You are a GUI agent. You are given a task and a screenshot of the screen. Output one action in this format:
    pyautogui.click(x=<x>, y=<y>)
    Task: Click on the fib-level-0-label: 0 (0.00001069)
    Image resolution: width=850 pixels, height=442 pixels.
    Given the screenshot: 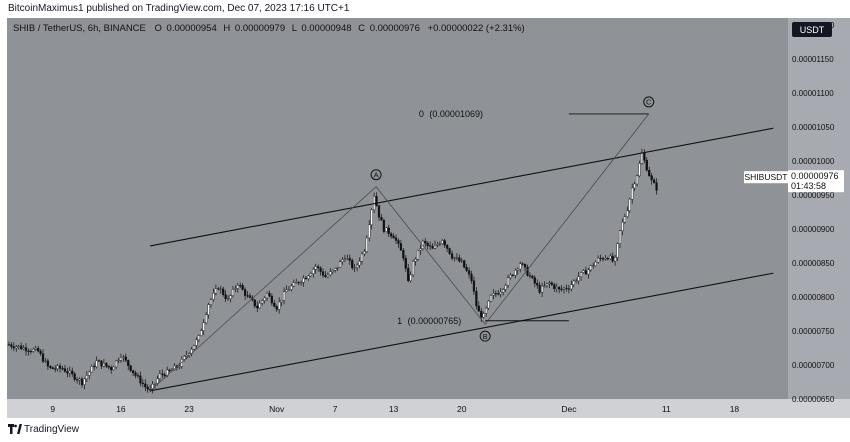 What is the action you would take?
    pyautogui.click(x=451, y=114)
    